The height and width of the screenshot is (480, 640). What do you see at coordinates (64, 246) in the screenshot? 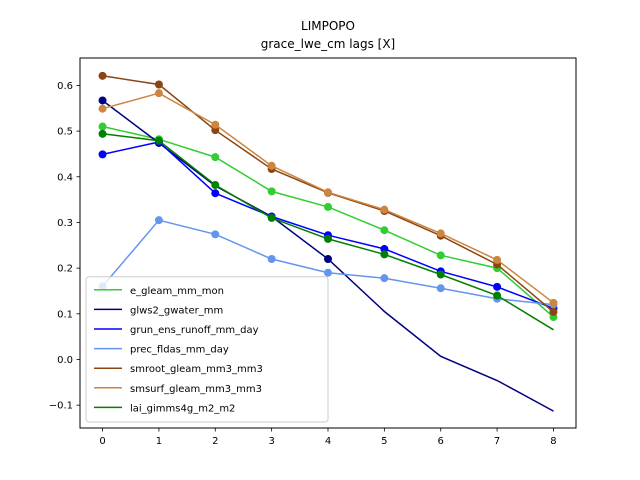
I see `y-axis: −0.1 0.0 0.1 0.2 0.3 0.4 0.5 0.6` at bounding box center [64, 246].